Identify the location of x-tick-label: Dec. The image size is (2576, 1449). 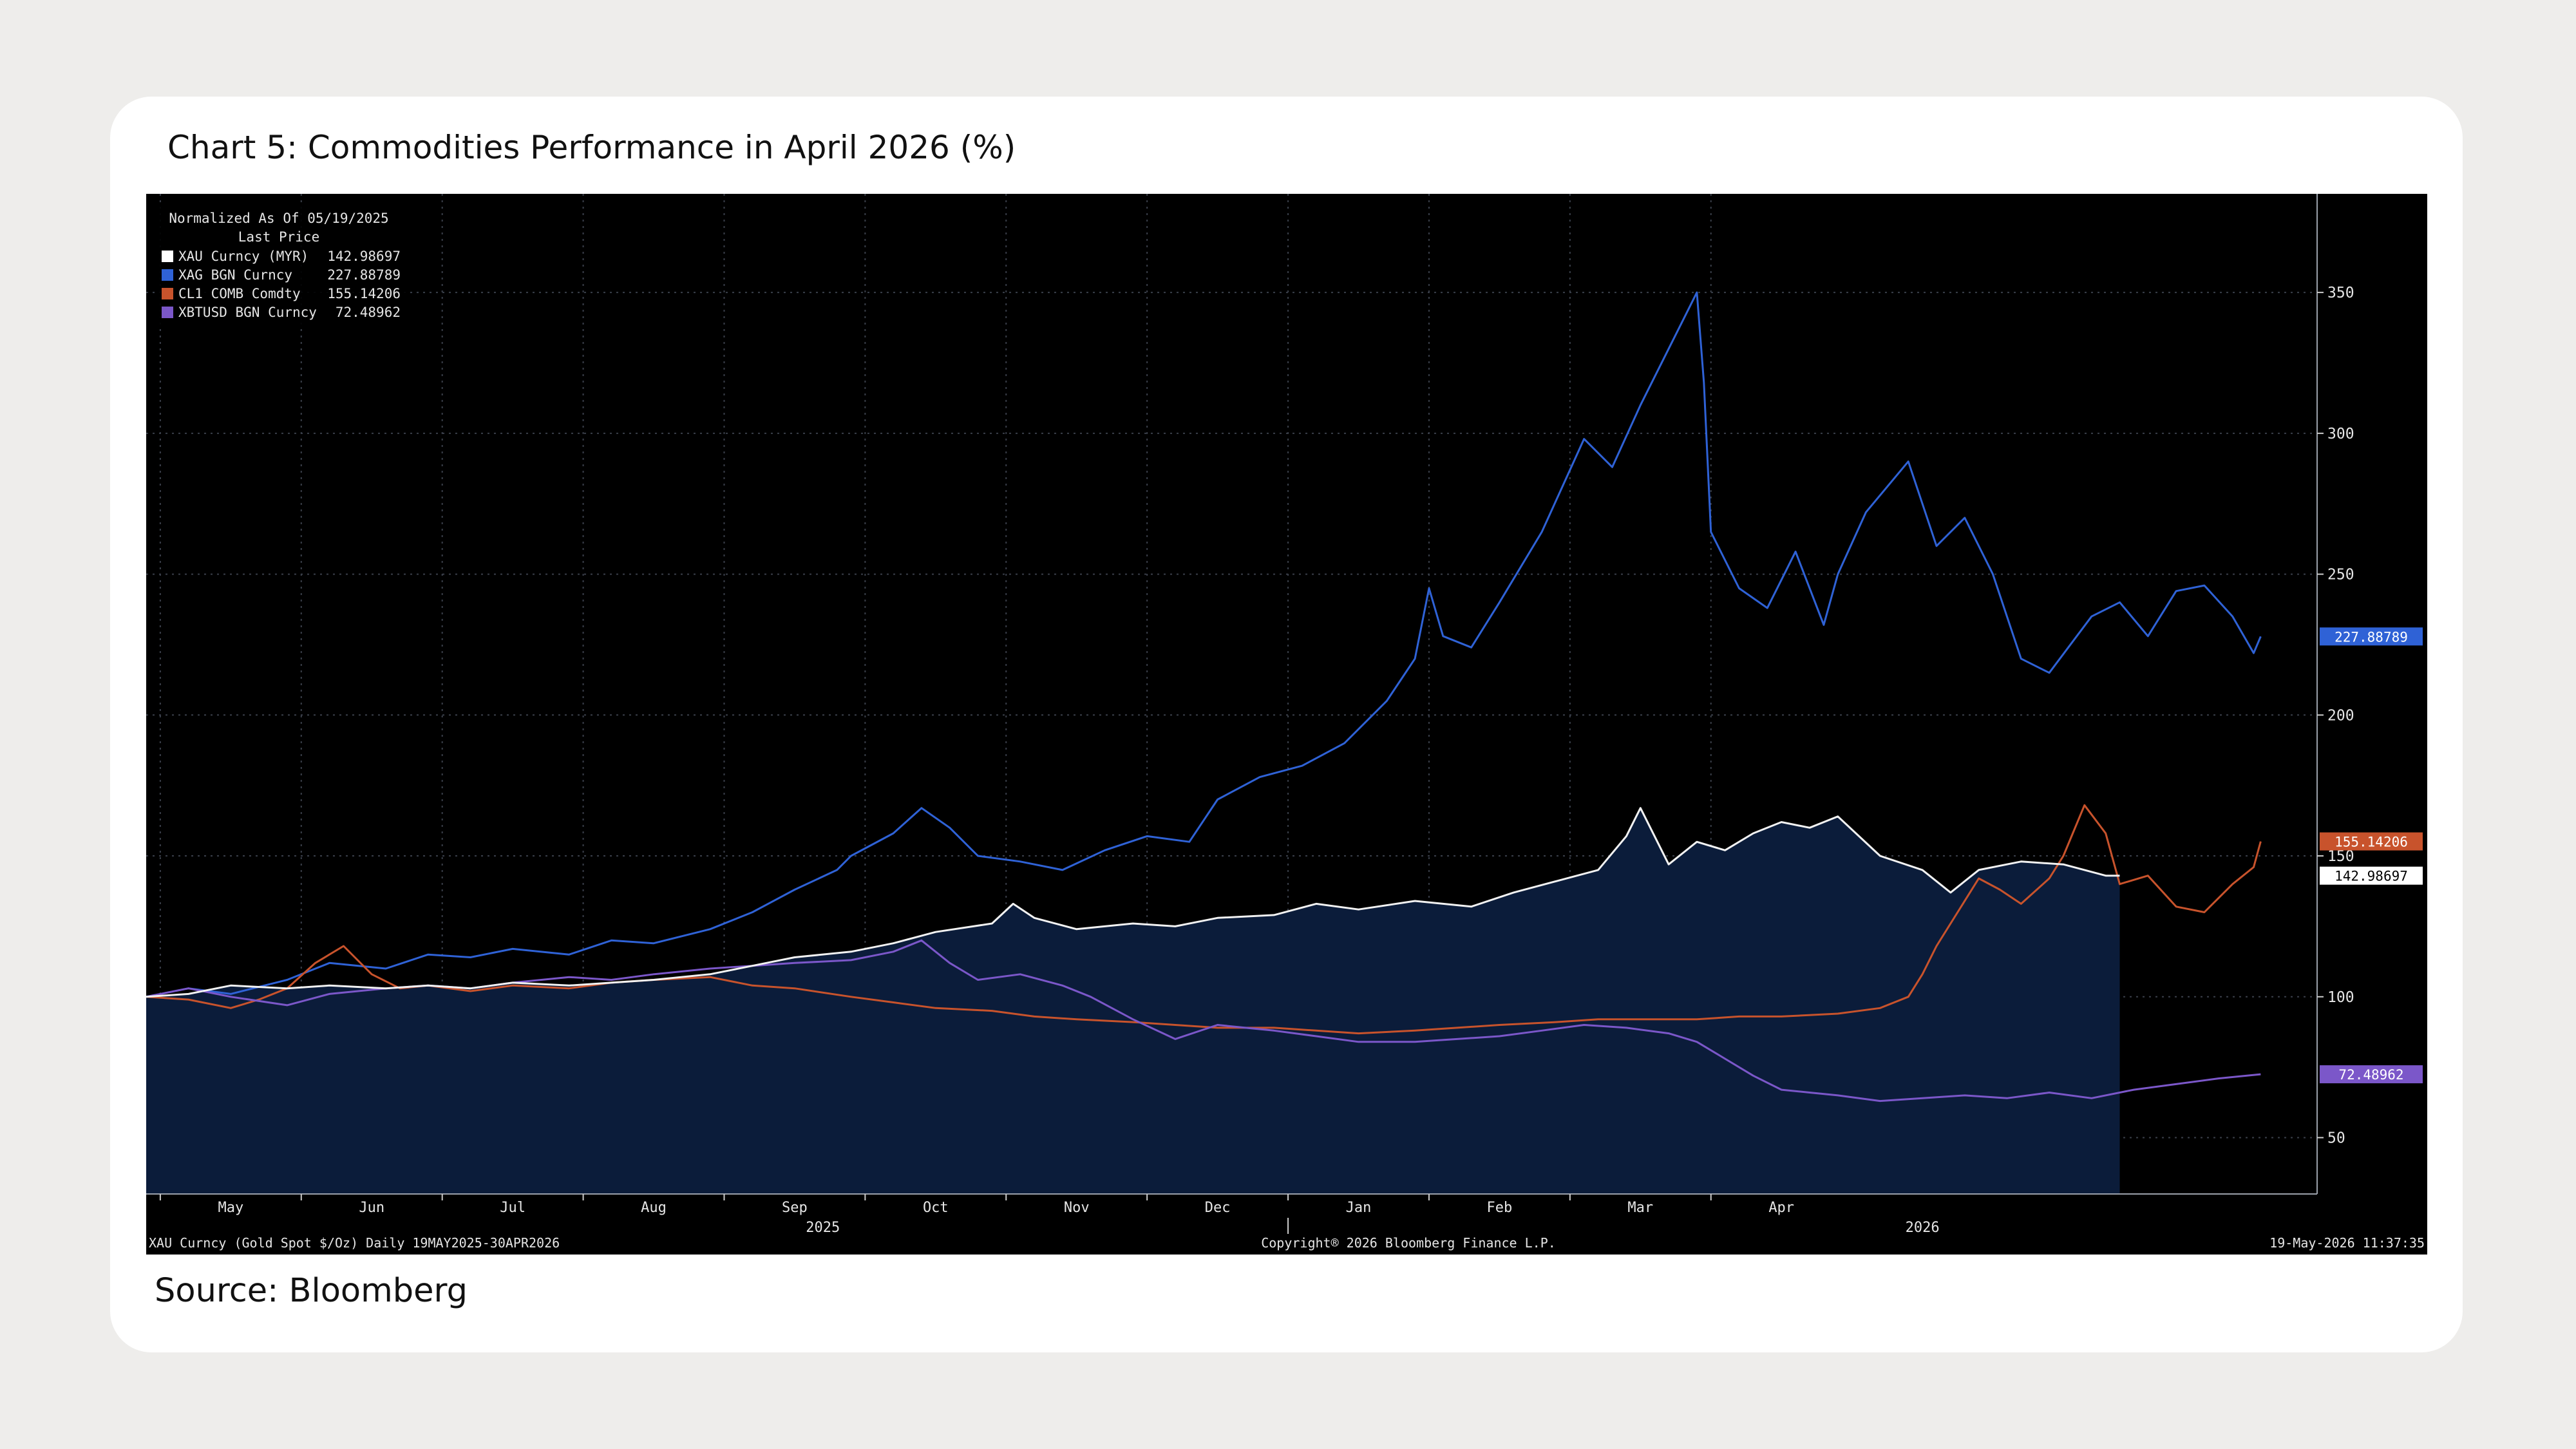
(1218, 1208).